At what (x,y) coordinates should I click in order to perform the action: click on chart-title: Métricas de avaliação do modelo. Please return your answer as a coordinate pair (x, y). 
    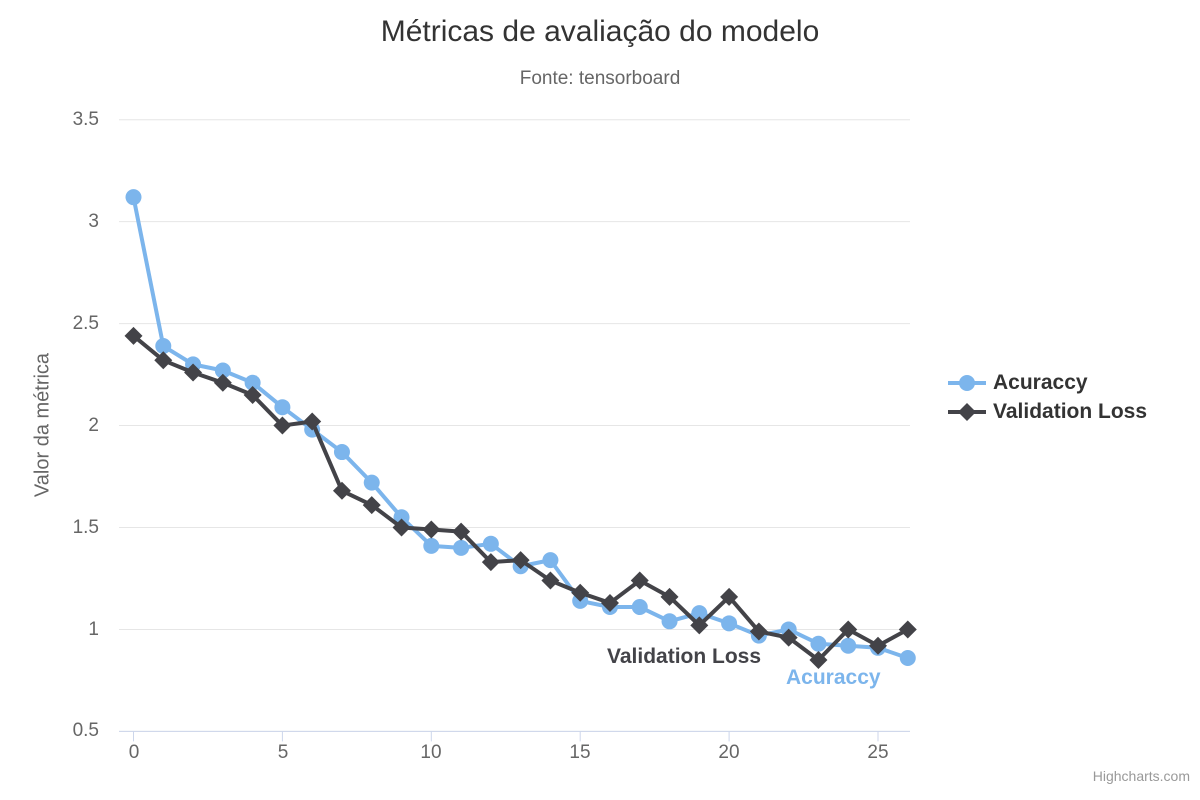
    Looking at the image, I should click on (600, 31).